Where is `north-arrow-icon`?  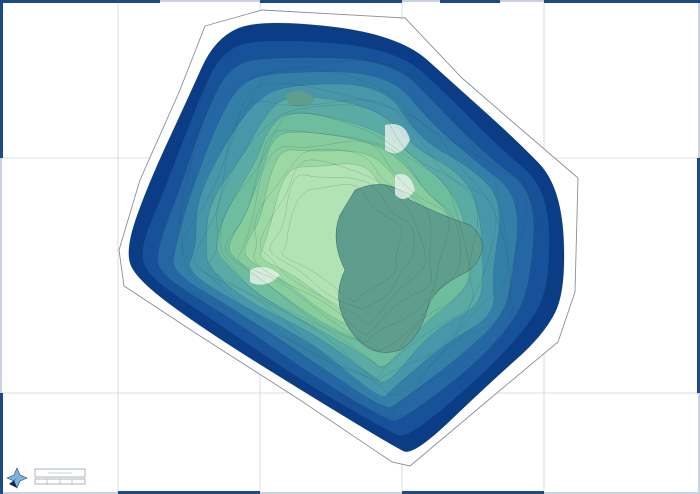 north-arrow-icon is located at coordinates (17, 478).